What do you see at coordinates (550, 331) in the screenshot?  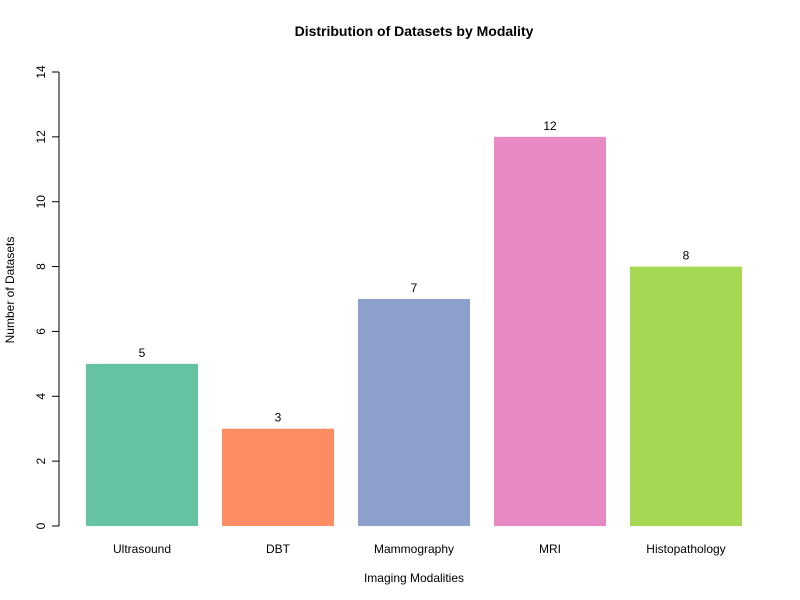 I see `bar-mri` at bounding box center [550, 331].